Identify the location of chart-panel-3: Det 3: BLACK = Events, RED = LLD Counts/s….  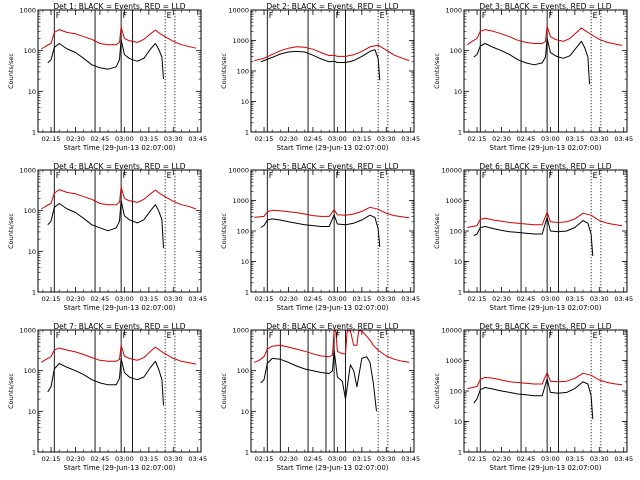
(533, 77).